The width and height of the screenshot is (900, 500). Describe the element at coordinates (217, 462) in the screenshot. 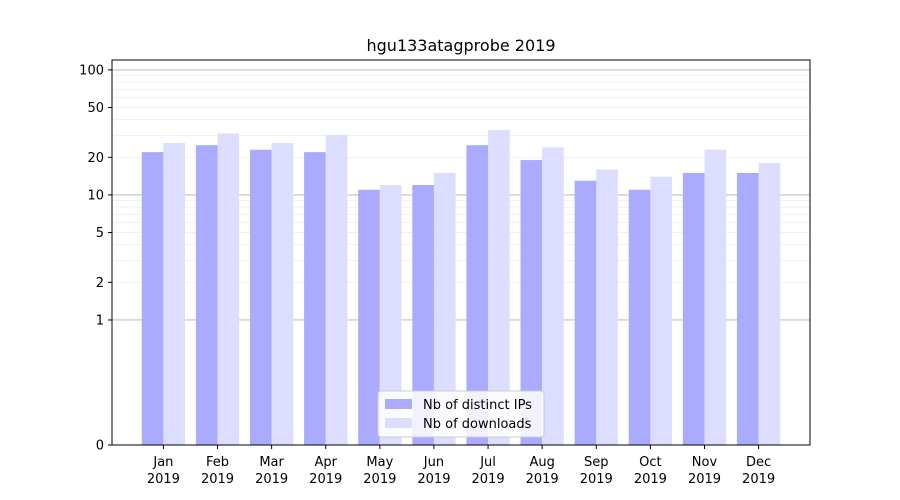

I see `x-tick-label-month: Feb` at that location.